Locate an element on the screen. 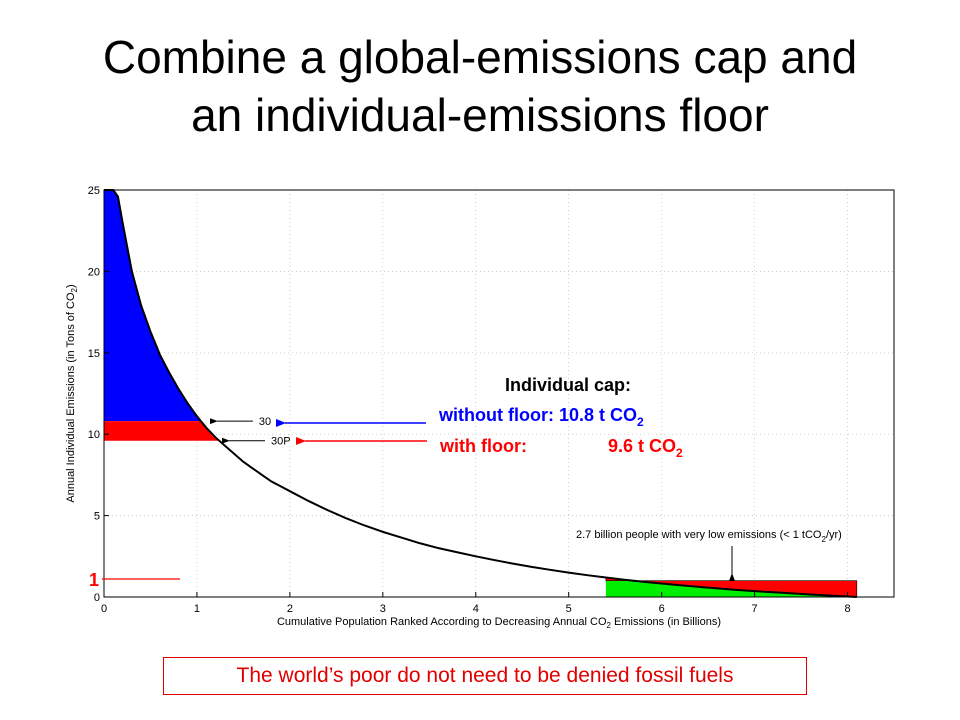  x-tick-label: 2 is located at coordinates (290, 609).